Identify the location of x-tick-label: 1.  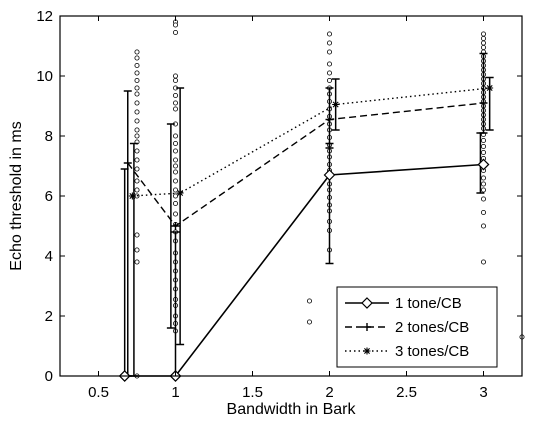
(175, 392).